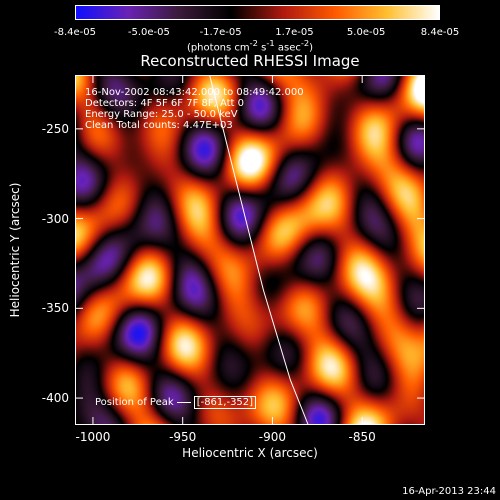 Image resolution: width=500 pixels, height=500 pixels. What do you see at coordinates (440, 32) in the screenshot?
I see `colorbar-tick-label: 8.4e-05` at bounding box center [440, 32].